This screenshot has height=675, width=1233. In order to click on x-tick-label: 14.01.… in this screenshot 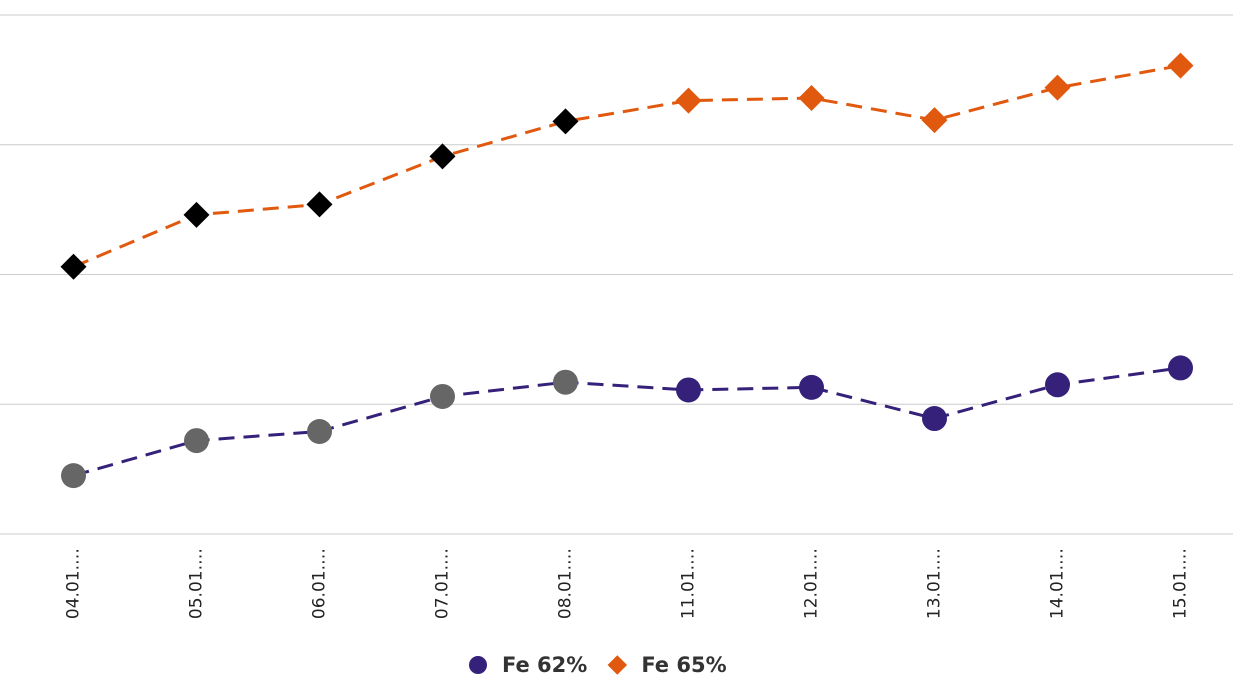, I will do `click(1058, 583)`.